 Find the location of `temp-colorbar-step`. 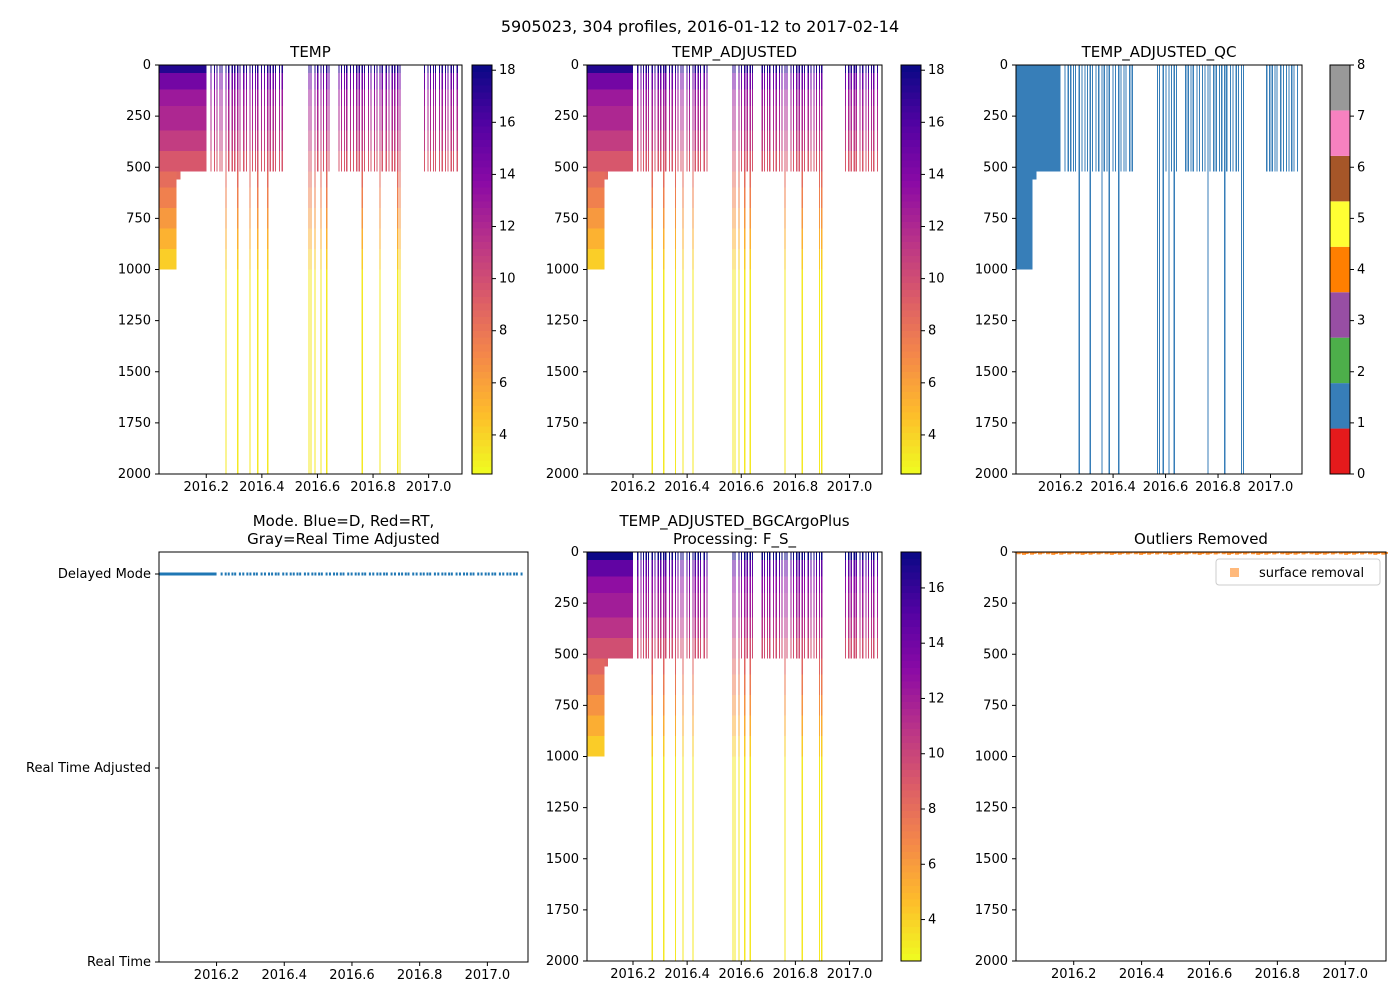

temp-colorbar-step is located at coordinates (482, 321).